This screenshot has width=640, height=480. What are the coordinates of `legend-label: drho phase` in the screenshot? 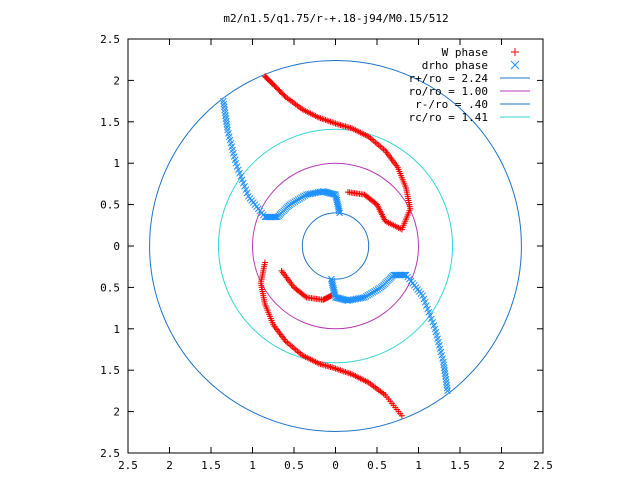 It's located at (455, 65).